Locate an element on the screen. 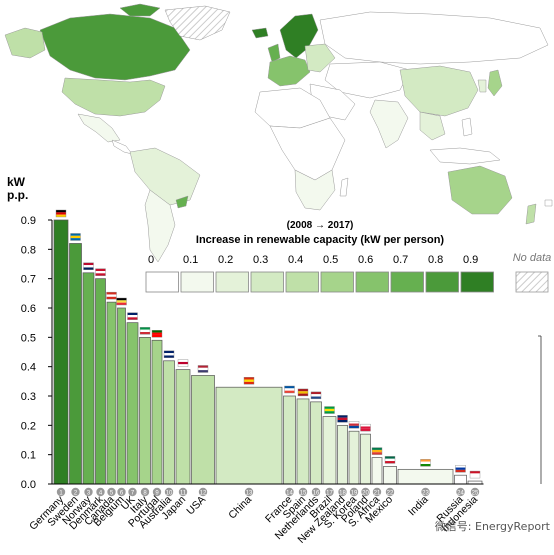  bar-usa is located at coordinates (203, 430).